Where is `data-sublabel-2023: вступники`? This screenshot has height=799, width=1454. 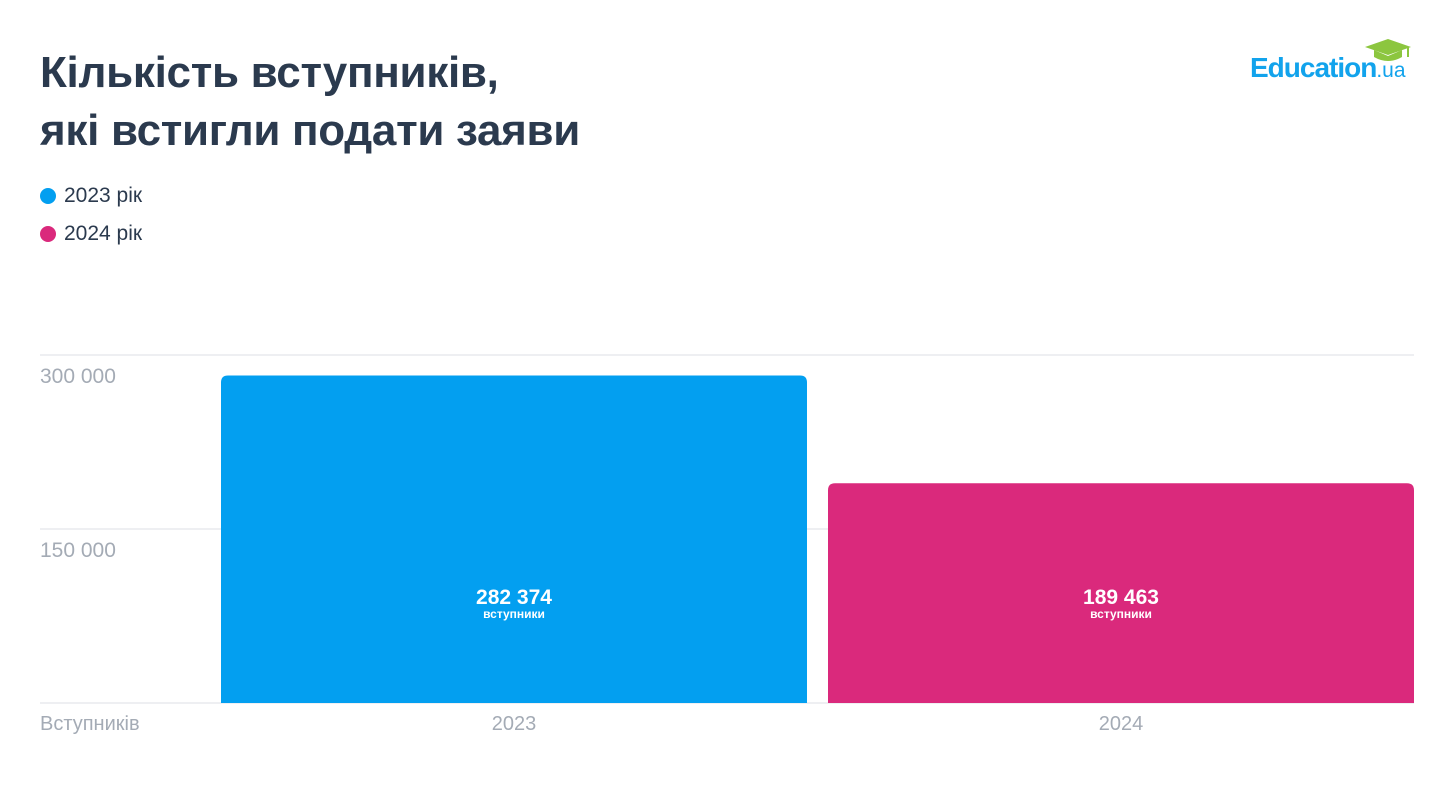 data-sublabel-2023: вступники is located at coordinates (514, 614).